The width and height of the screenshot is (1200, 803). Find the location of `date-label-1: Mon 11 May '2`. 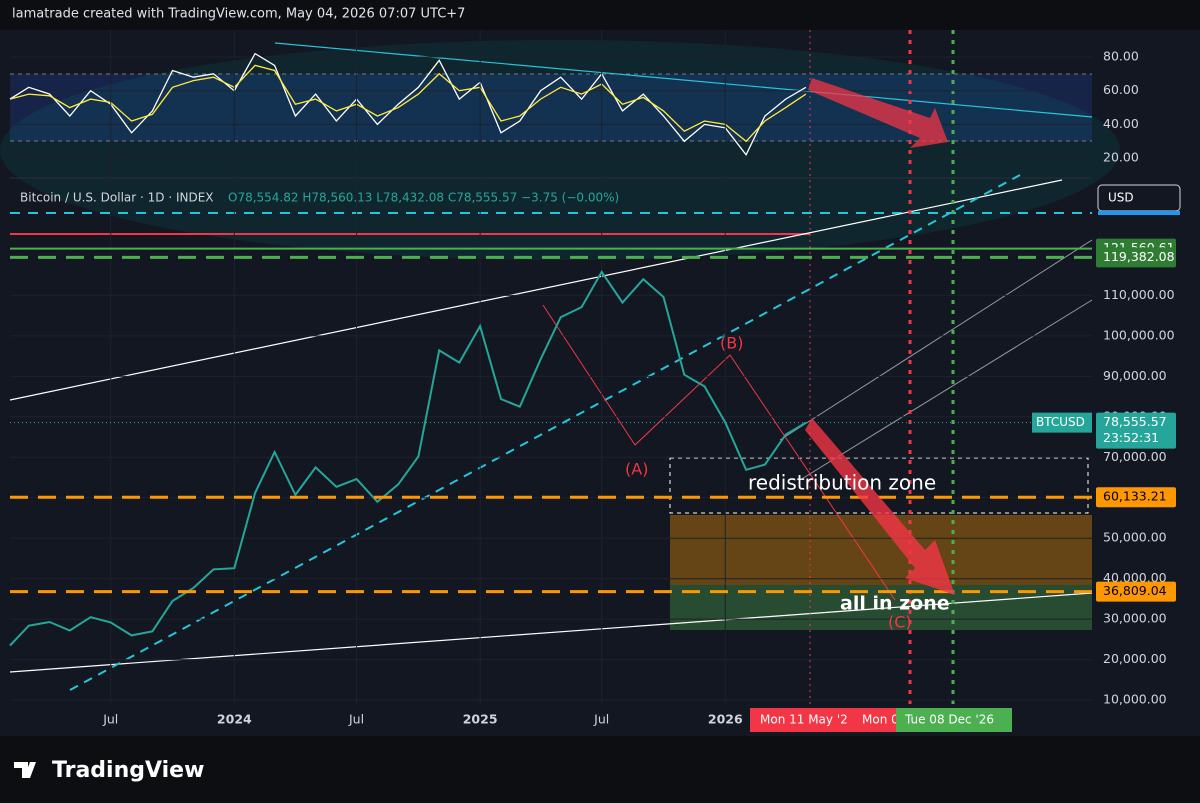

date-label-1: Mon 11 May '2 is located at coordinates (804, 720).